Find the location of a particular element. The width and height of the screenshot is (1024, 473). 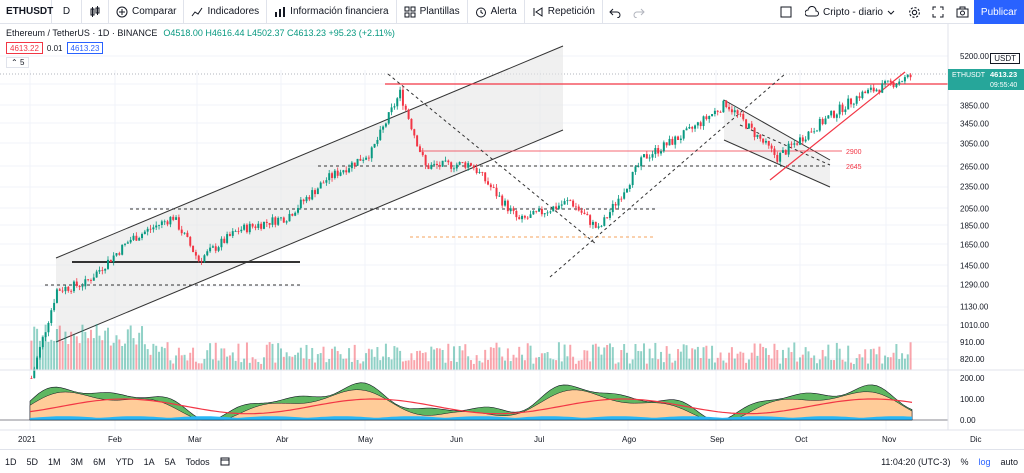

range-5a: 5A is located at coordinates (170, 461).